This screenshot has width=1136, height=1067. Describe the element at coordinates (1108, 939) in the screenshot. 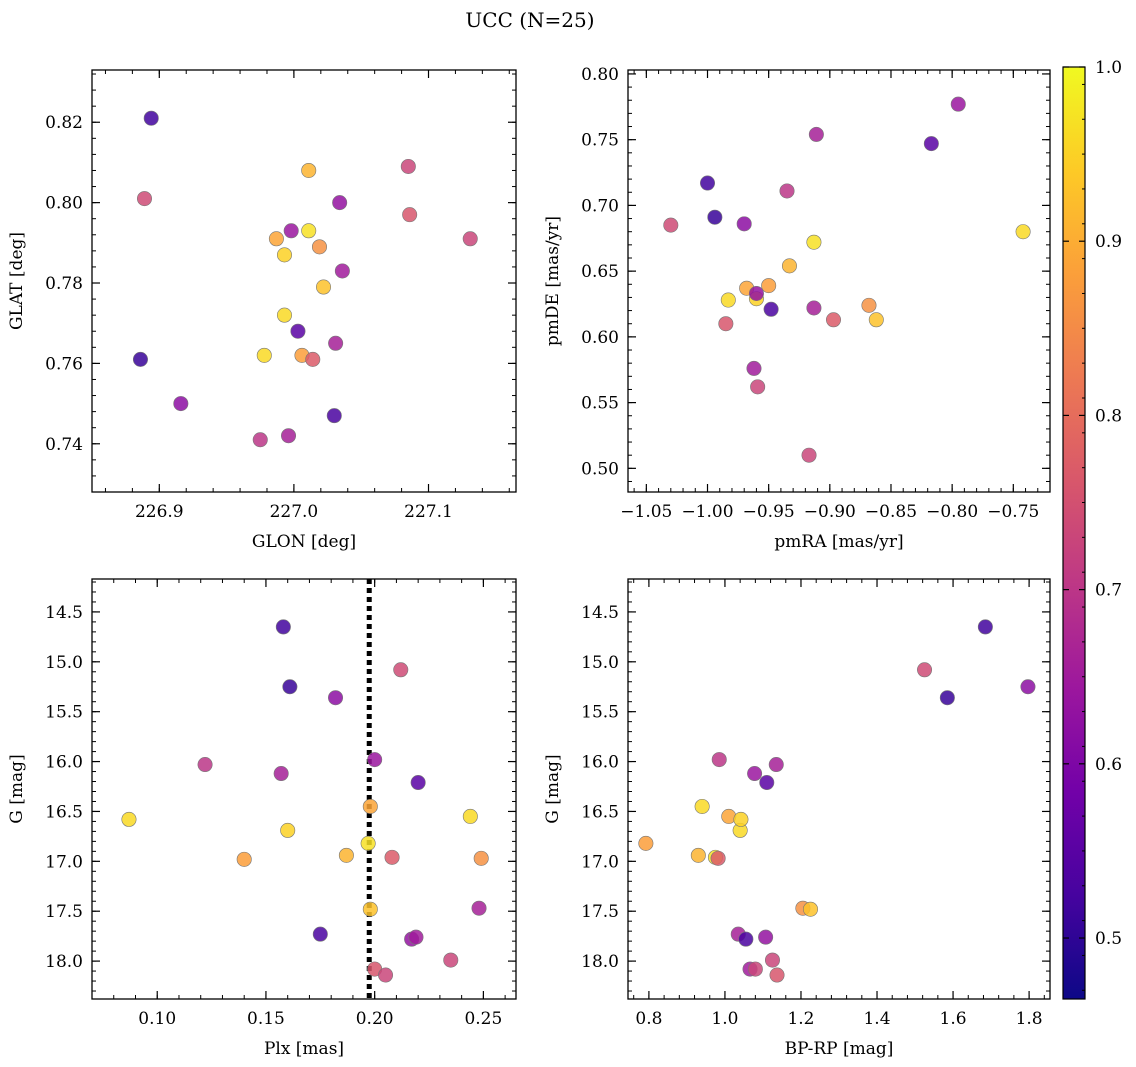

I see `colorbar-tick-label: 0.5` at that location.